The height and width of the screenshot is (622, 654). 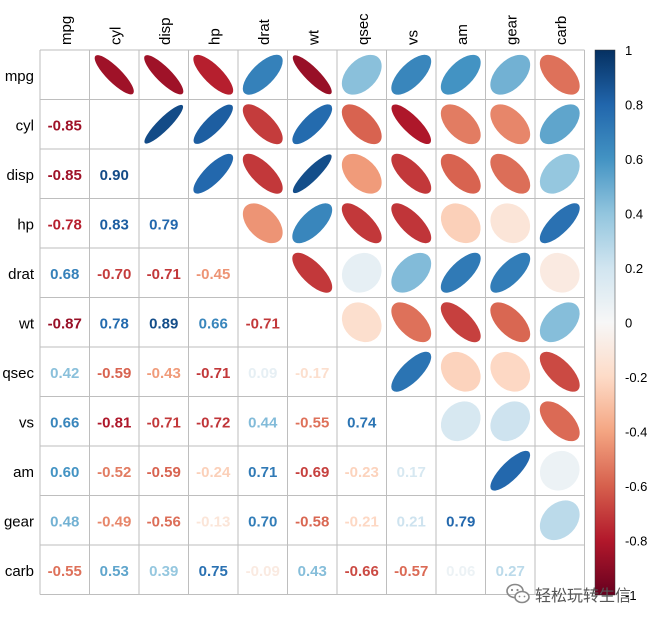 What do you see at coordinates (163, 323) in the screenshot?
I see `coef-wt-disp: 0.89` at bounding box center [163, 323].